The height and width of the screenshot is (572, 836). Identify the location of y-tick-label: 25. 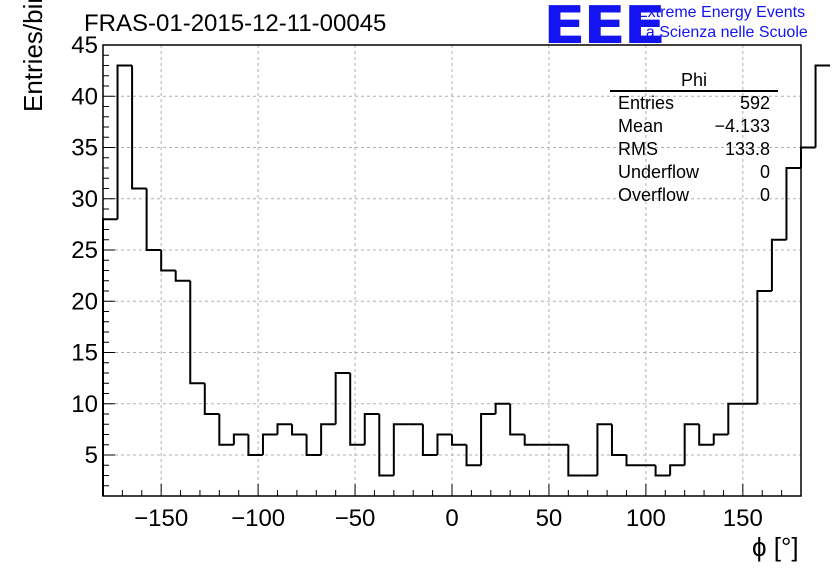
(84, 250).